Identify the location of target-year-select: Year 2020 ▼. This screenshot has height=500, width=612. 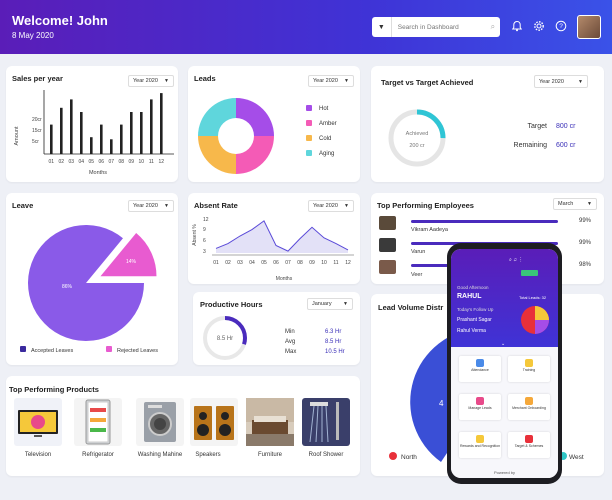
(561, 81).